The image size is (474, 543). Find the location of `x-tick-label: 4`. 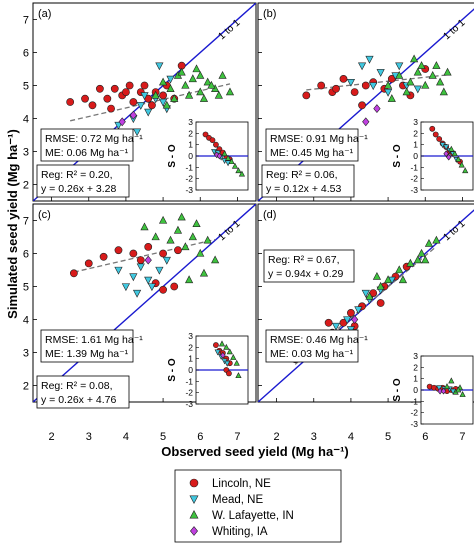

x-tick-label: 4 is located at coordinates (351, 437).